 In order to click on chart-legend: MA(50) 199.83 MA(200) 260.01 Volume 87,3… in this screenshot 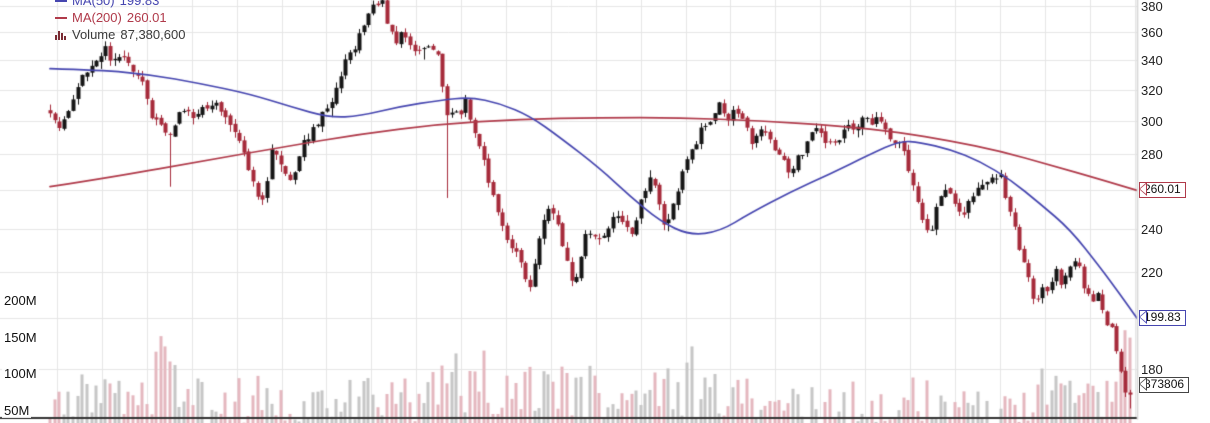, I will do `click(120, 21)`.